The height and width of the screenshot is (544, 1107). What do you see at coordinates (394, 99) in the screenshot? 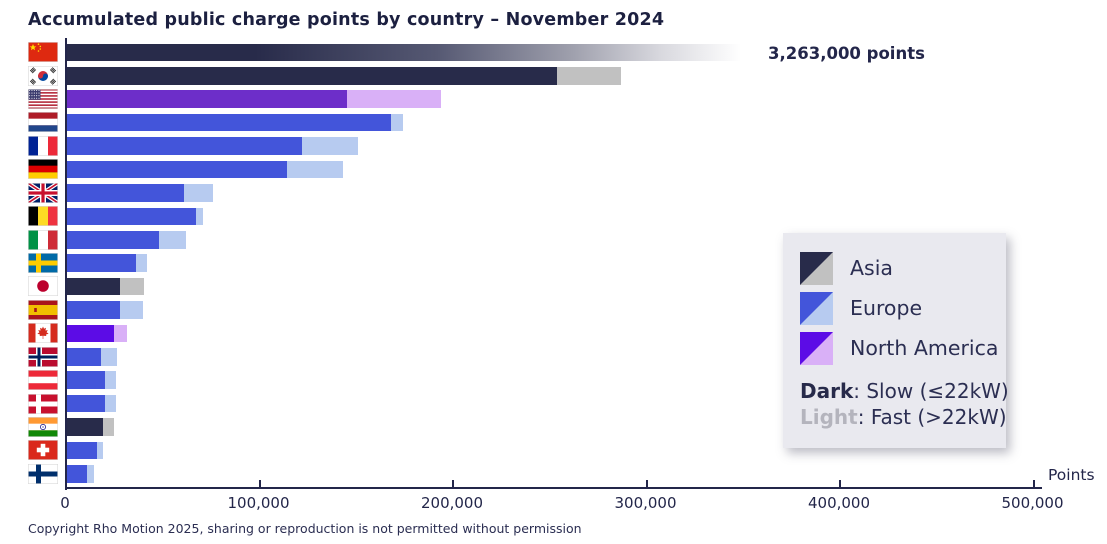
I see `united-states-fast-bar` at bounding box center [394, 99].